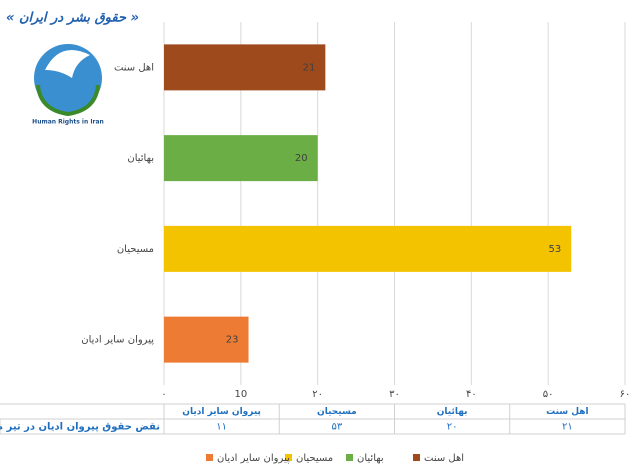 This screenshot has width=640, height=473. I want to click on legend-label: اهل سنت, so click(444, 458).